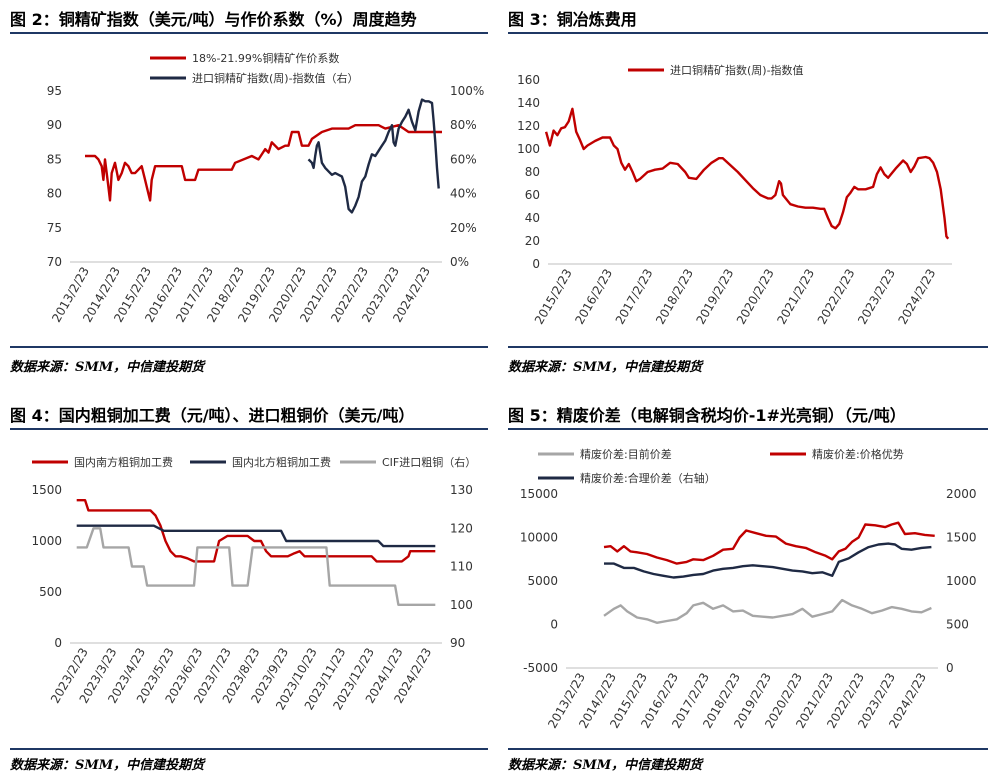  I want to click on legend-label: CIF进口粗铜（右）, so click(429, 462).